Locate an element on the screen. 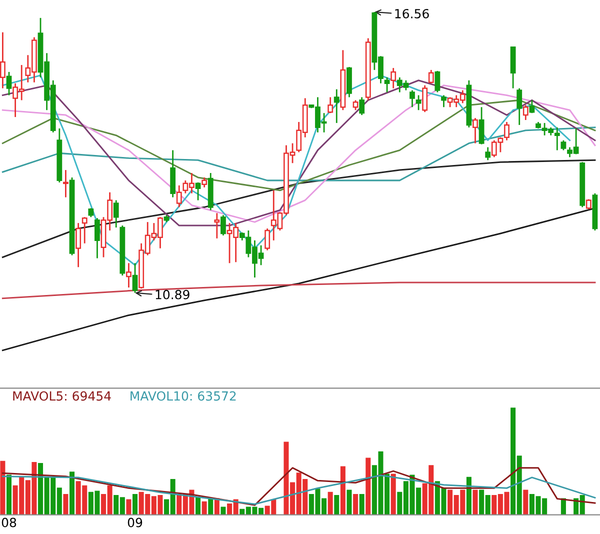 The width and height of the screenshot is (600, 534). x-tick-label: 09 is located at coordinates (135, 523).